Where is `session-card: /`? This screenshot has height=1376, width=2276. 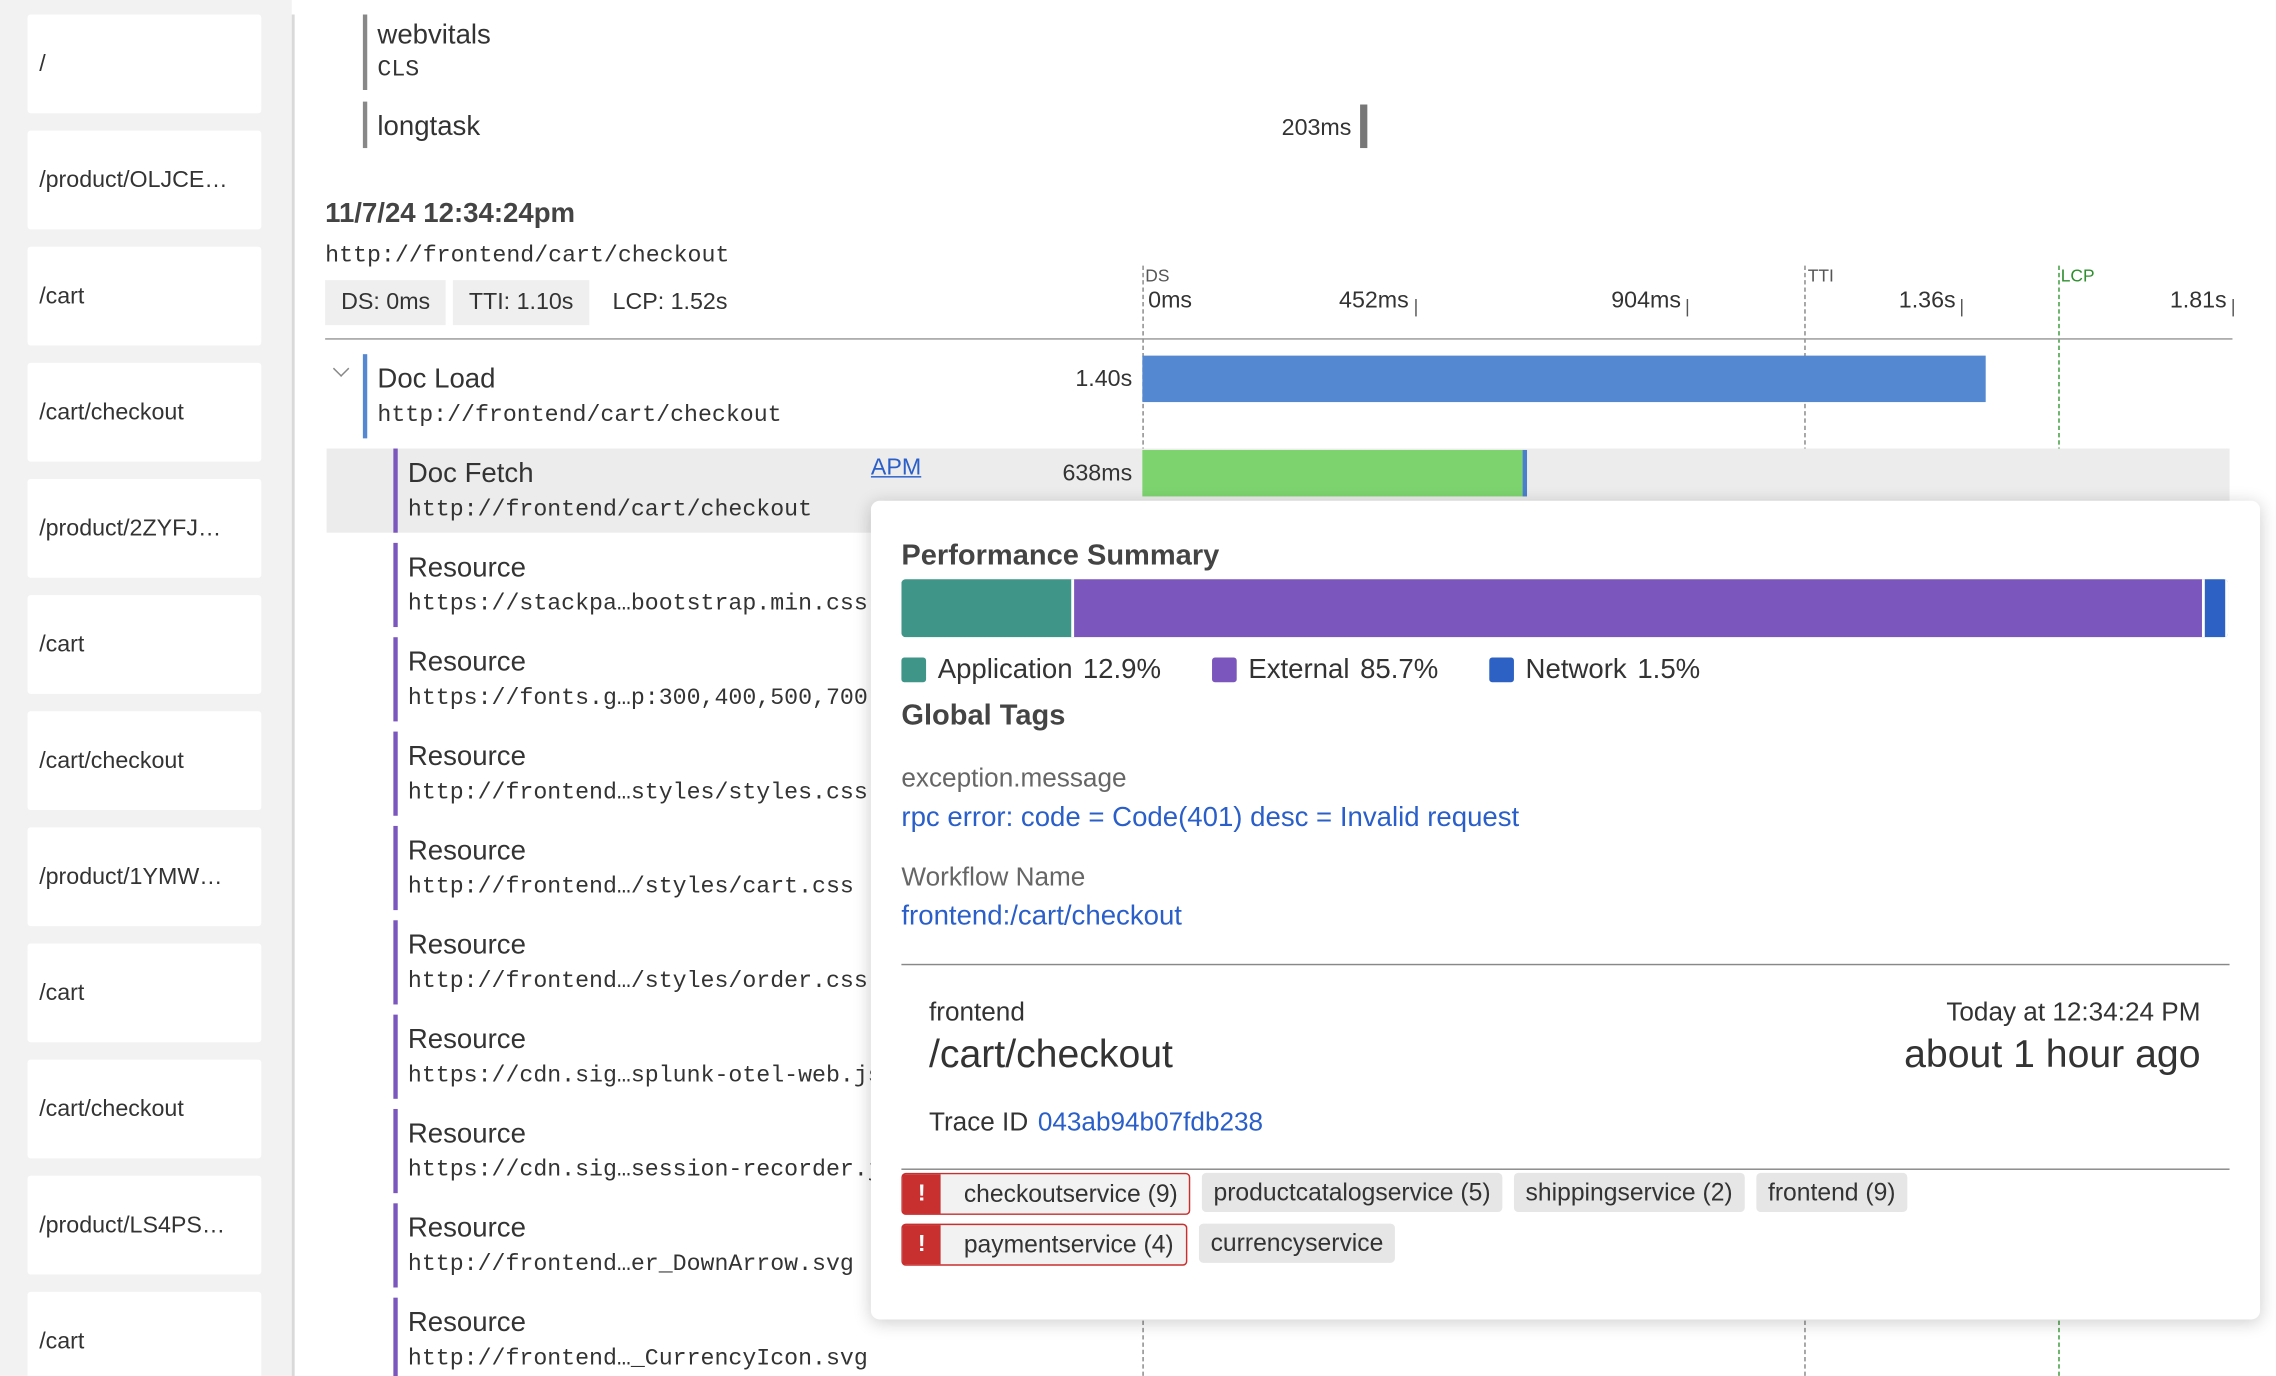 session-card: / is located at coordinates (144, 64).